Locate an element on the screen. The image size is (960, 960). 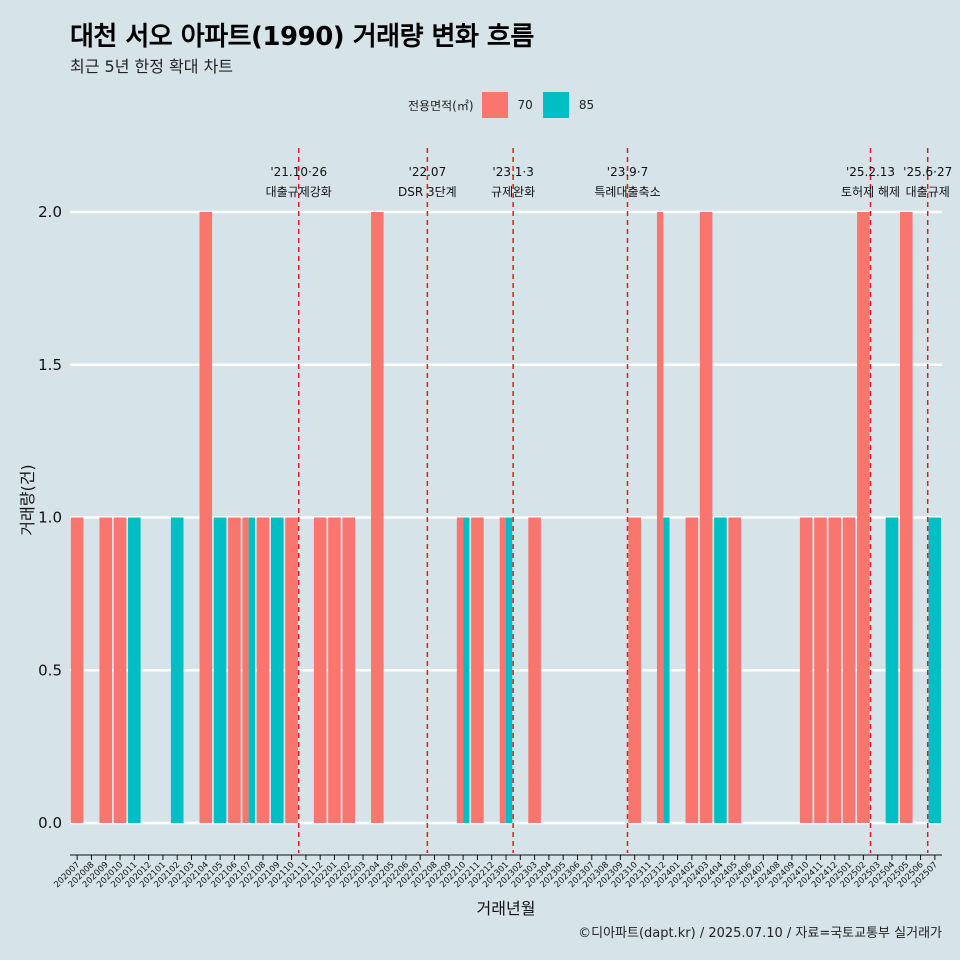
legend-title: 전용면적(㎡) is located at coordinates (441, 105).